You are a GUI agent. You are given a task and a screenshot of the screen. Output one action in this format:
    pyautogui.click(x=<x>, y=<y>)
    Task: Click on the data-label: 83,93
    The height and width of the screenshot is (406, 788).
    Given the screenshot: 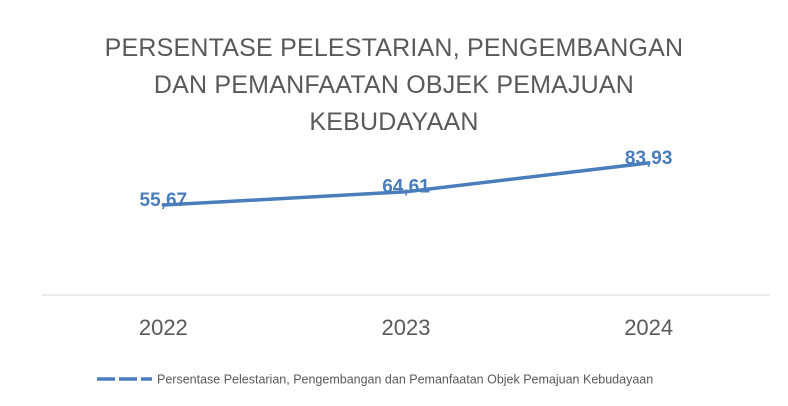 What is the action you would take?
    pyautogui.click(x=649, y=158)
    